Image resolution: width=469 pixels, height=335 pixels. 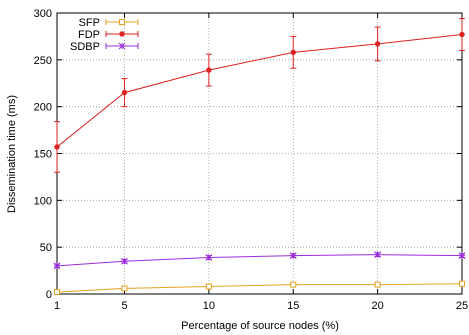 I want to click on y-axis-label: Dissemination time (ms), so click(x=12, y=154).